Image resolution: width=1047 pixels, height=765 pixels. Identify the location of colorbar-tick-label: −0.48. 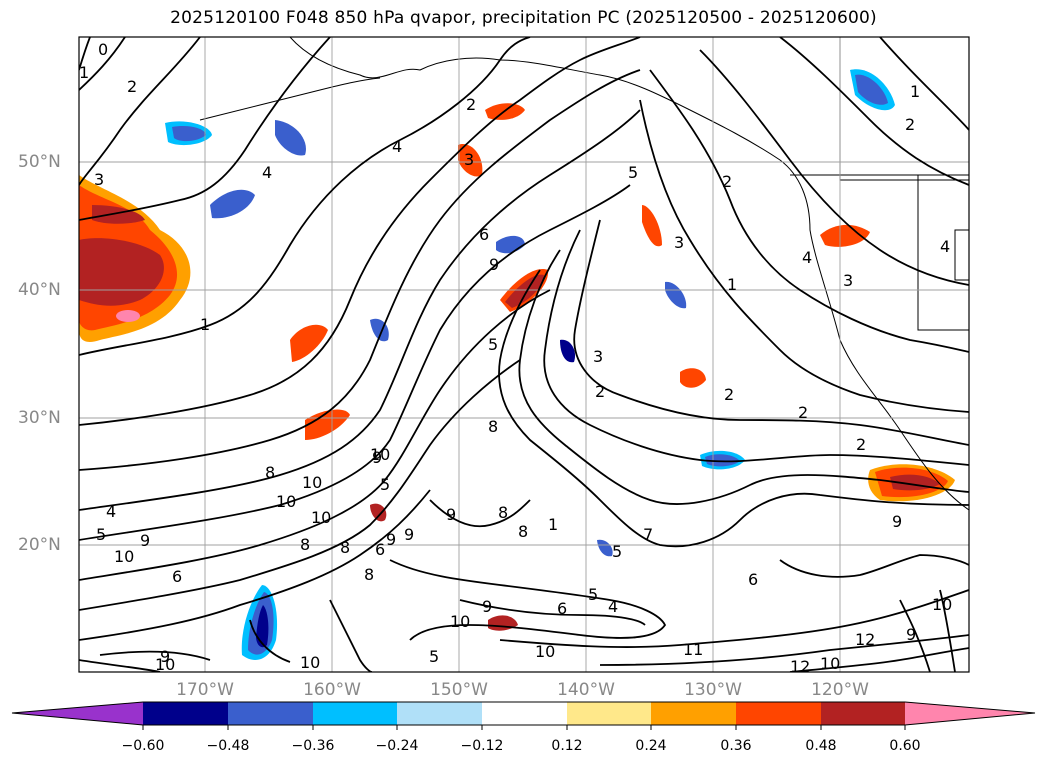
(228, 746).